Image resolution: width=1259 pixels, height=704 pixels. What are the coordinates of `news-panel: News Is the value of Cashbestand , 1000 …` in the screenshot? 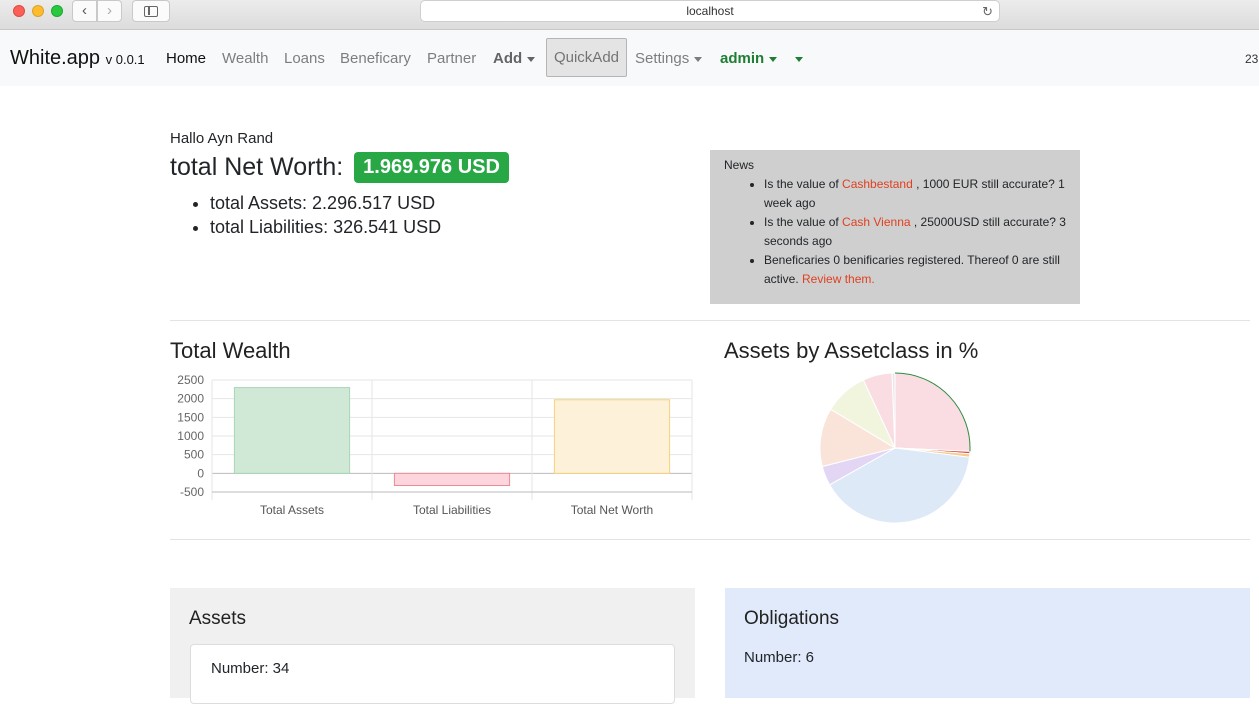 It's located at (895, 227).